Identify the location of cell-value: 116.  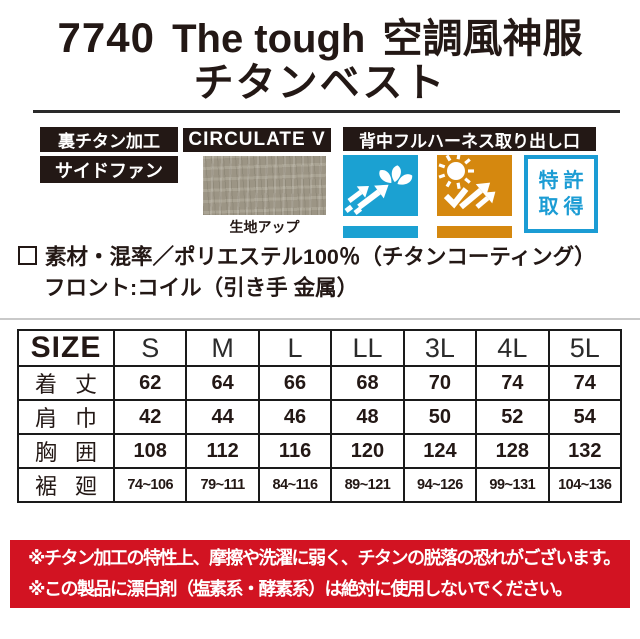
(295, 451).